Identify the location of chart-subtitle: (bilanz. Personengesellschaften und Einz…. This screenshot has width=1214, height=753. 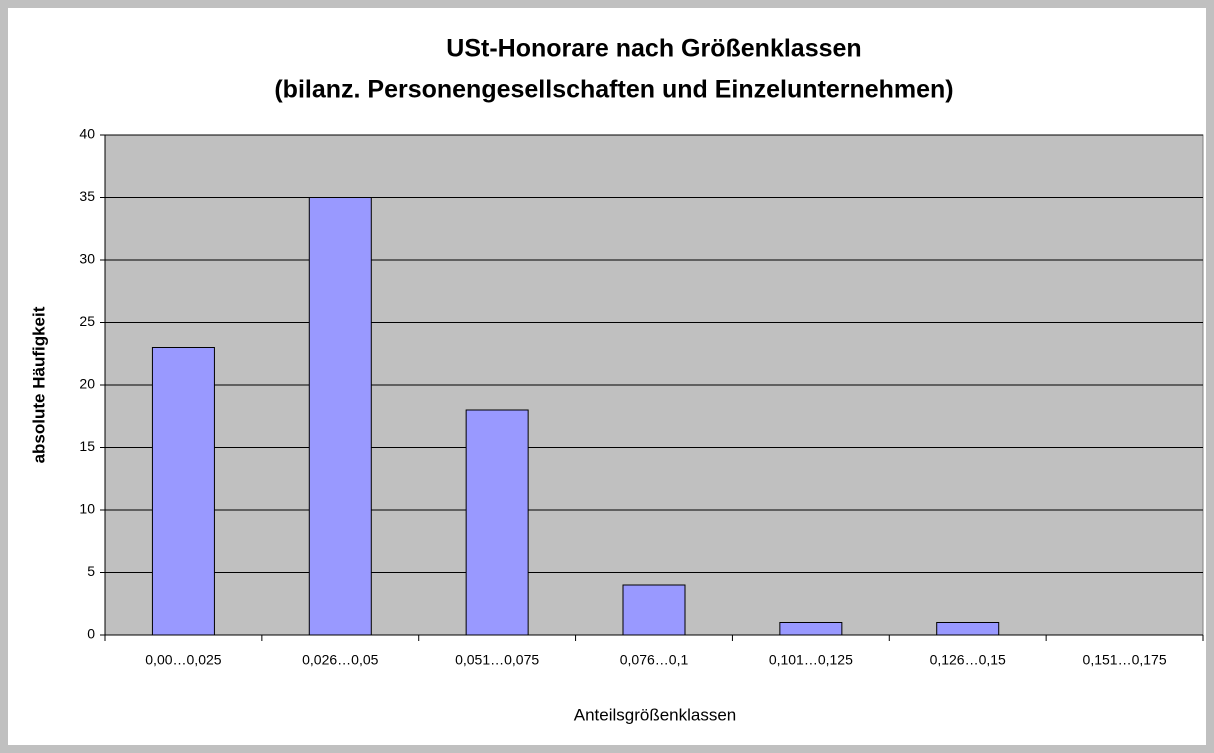
(613, 90).